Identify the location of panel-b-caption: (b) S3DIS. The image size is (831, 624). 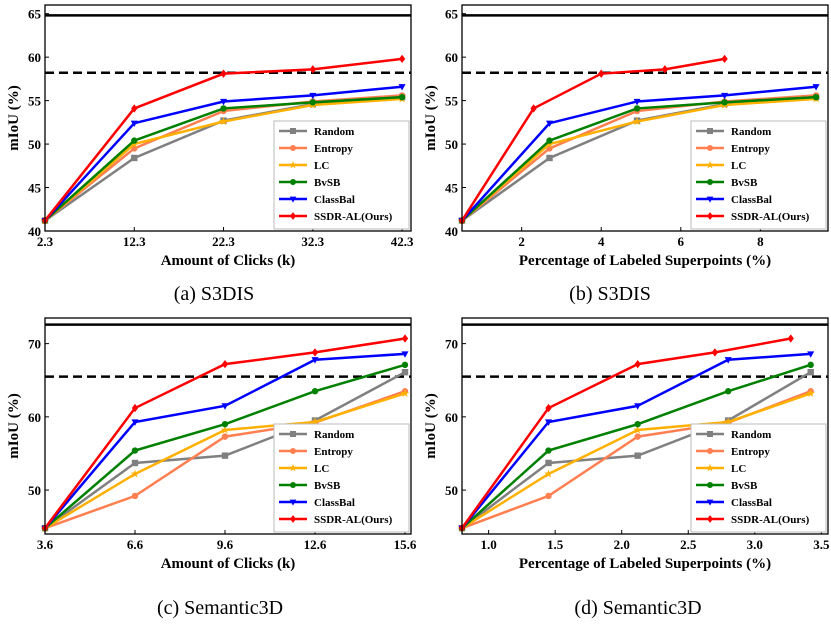
(610, 294).